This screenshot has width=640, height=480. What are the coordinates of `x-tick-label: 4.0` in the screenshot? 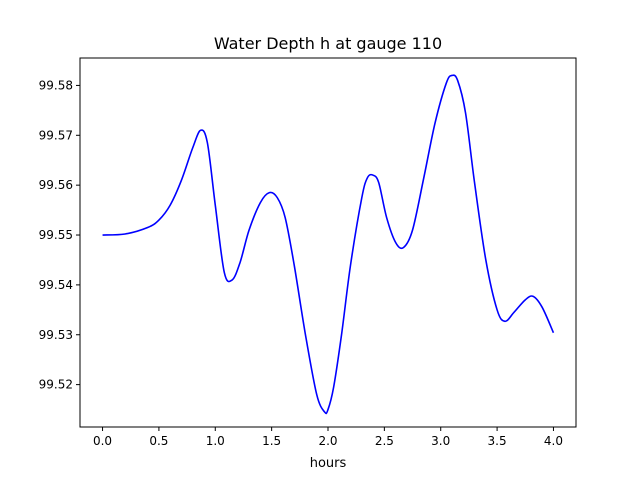 It's located at (553, 441).